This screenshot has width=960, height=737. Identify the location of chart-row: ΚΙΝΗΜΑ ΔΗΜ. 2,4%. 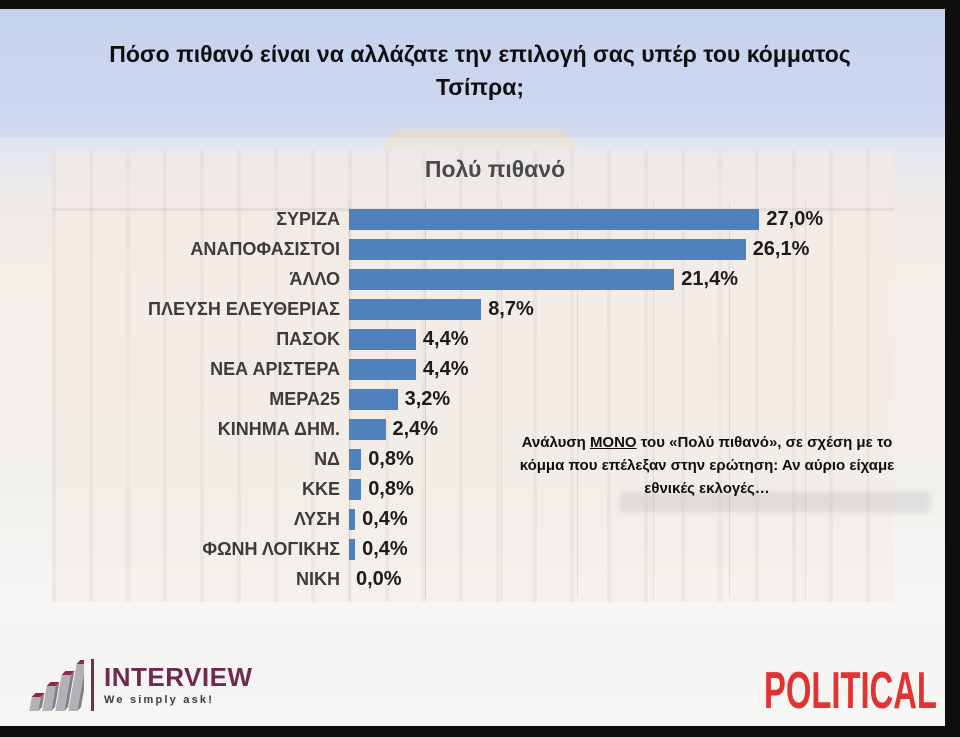
(471, 429).